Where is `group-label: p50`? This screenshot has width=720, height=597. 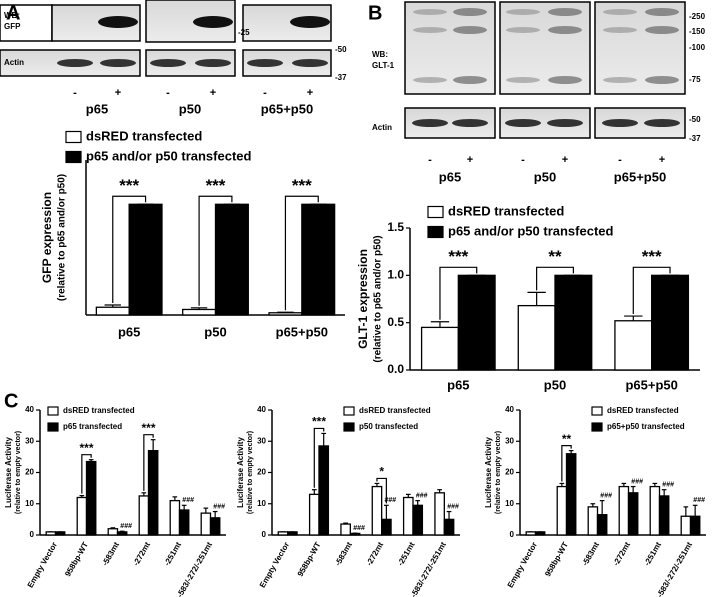 group-label: p50 is located at coordinates (190, 108).